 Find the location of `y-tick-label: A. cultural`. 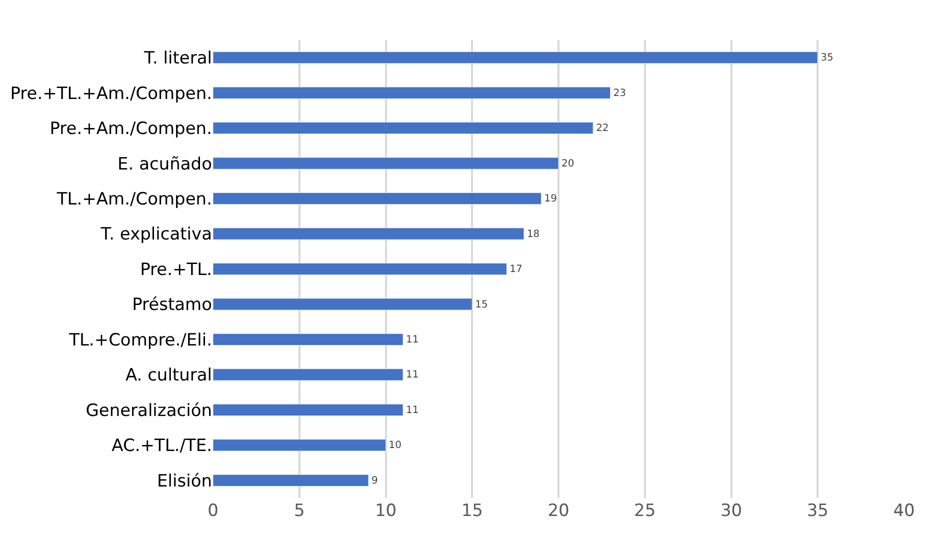

y-tick-label: A. cultural is located at coordinates (168, 376).